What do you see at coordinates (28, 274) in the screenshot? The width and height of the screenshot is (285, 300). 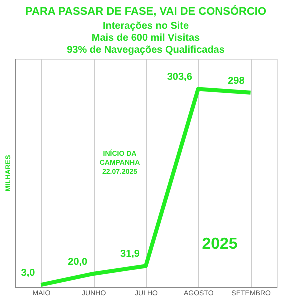 I see `data-label: 3,0` at bounding box center [28, 274].